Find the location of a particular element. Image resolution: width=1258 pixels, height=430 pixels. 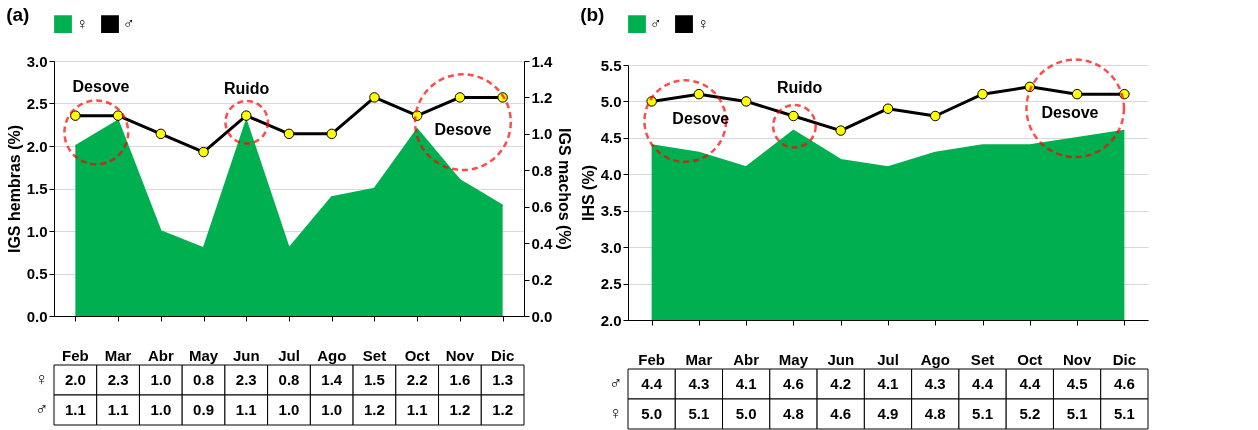

data-label: 4.2 is located at coordinates (841, 383).